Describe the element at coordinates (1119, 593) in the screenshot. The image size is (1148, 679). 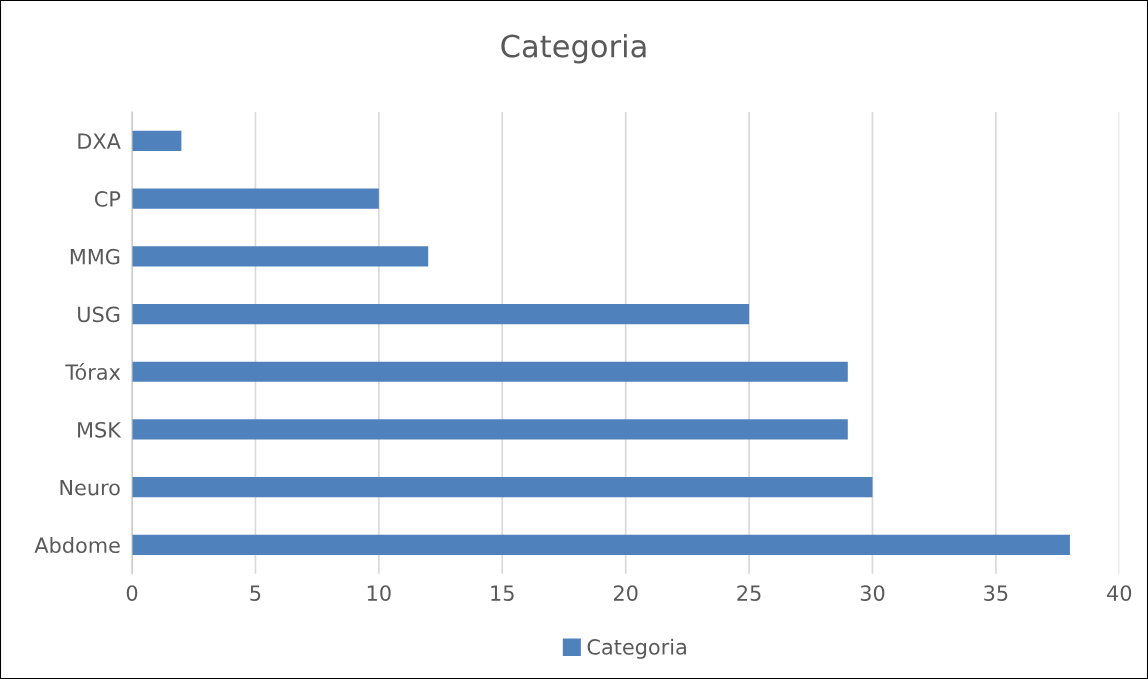
I see `x-tick-label: 40` at that location.